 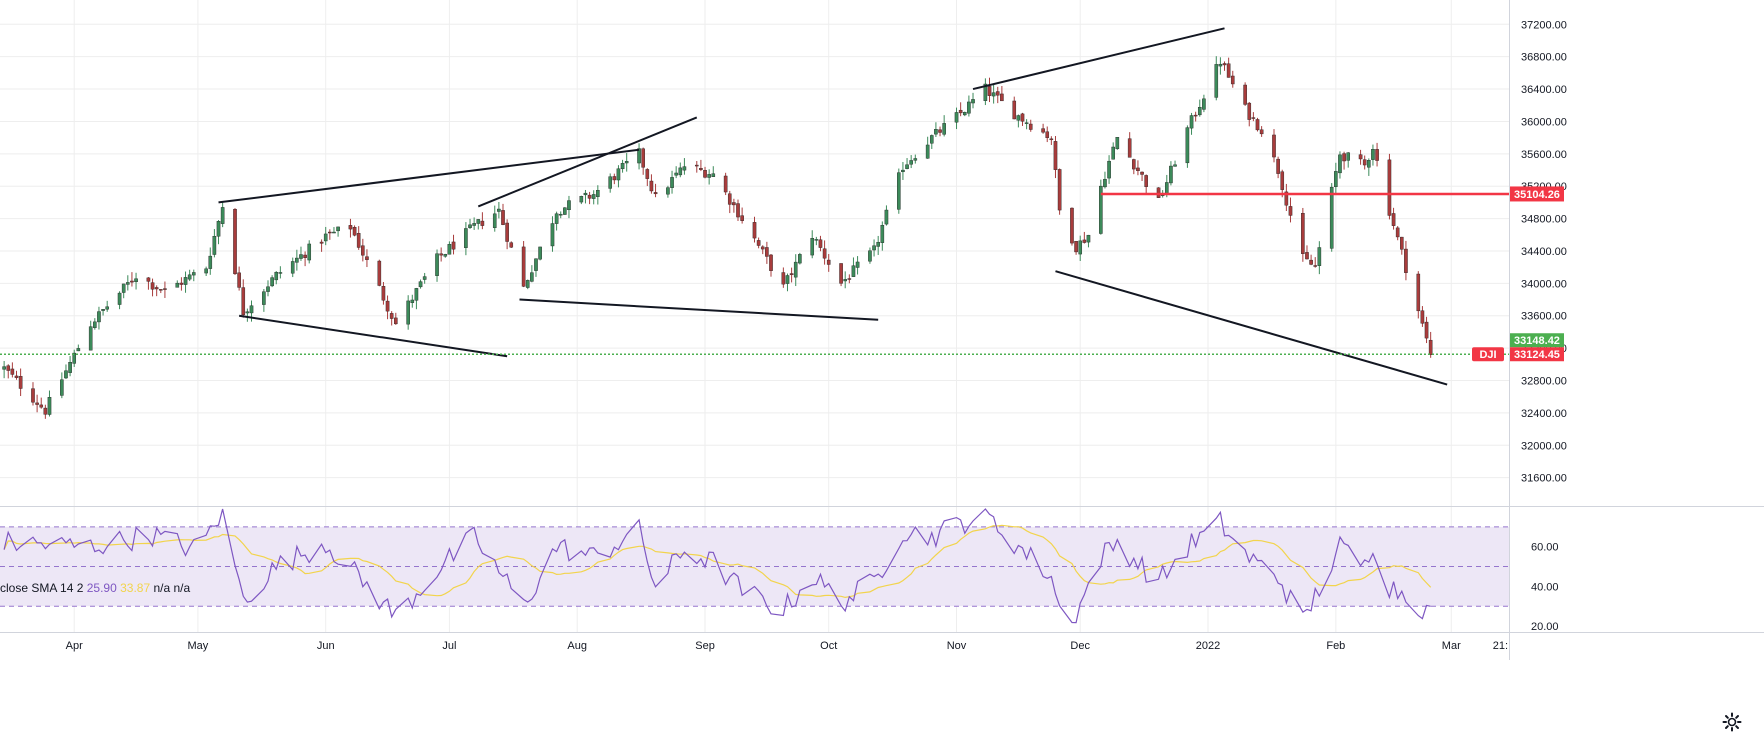 What do you see at coordinates (577, 646) in the screenshot?
I see `time-tick-label: Aug` at bounding box center [577, 646].